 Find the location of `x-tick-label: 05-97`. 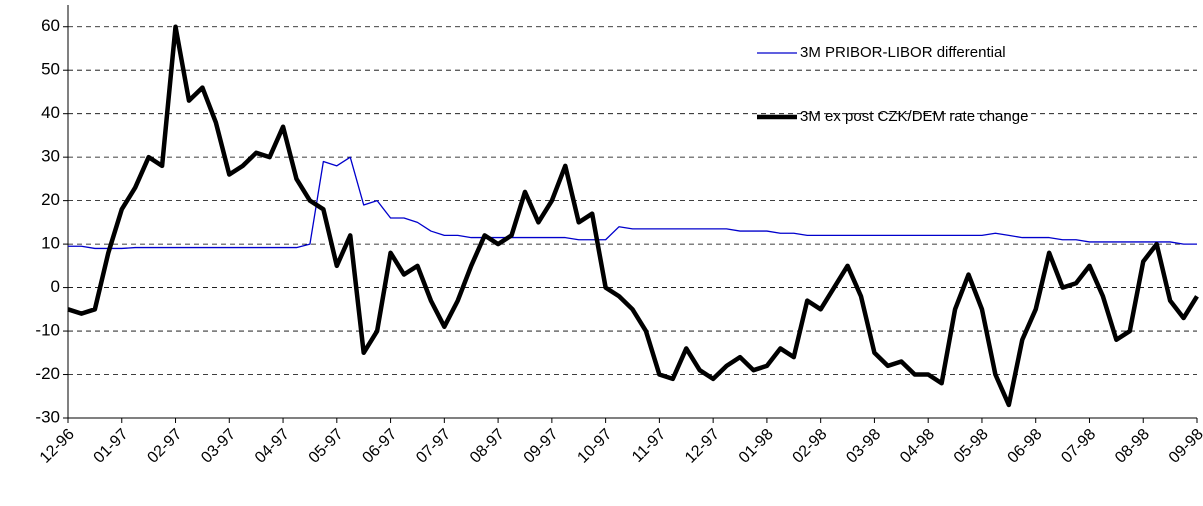

x-tick-label: 05-97 is located at coordinates (326, 446).